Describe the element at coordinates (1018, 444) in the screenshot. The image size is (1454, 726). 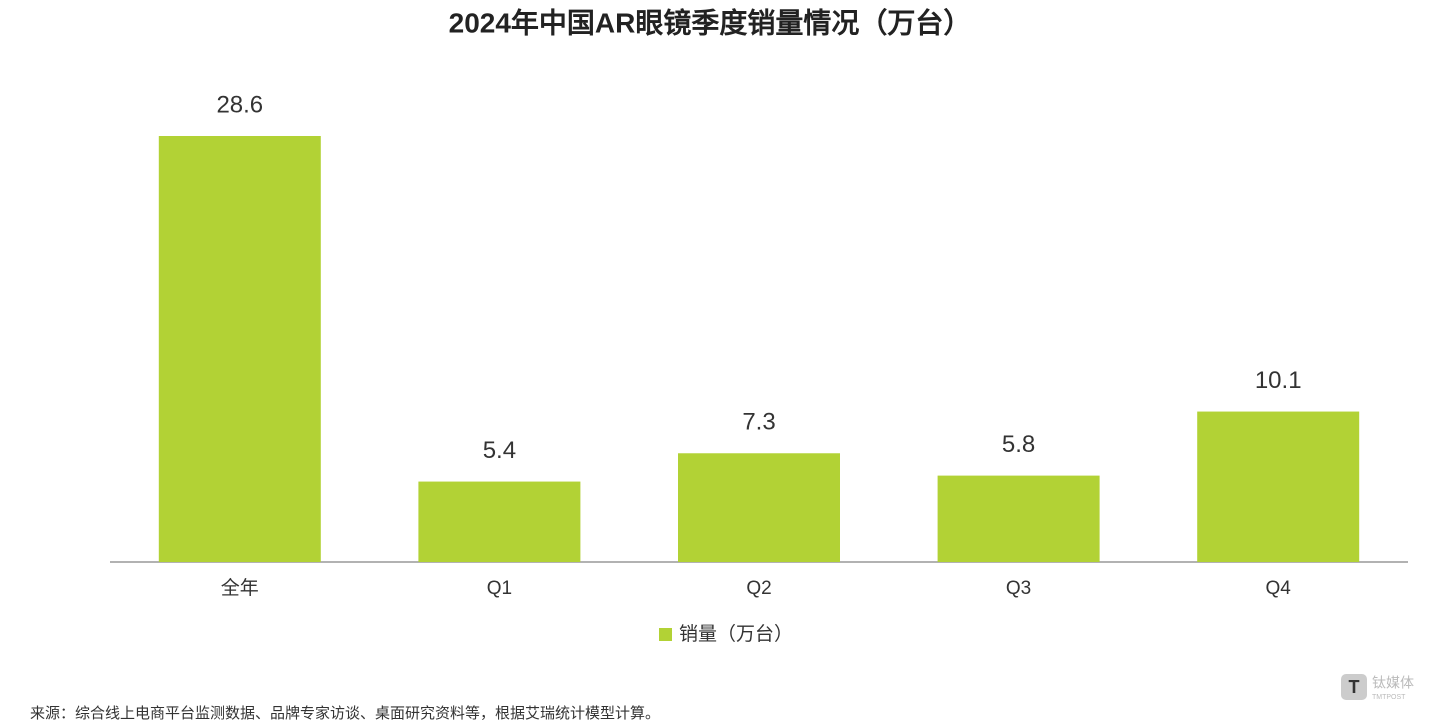
I see `data-label: 5.8` at that location.